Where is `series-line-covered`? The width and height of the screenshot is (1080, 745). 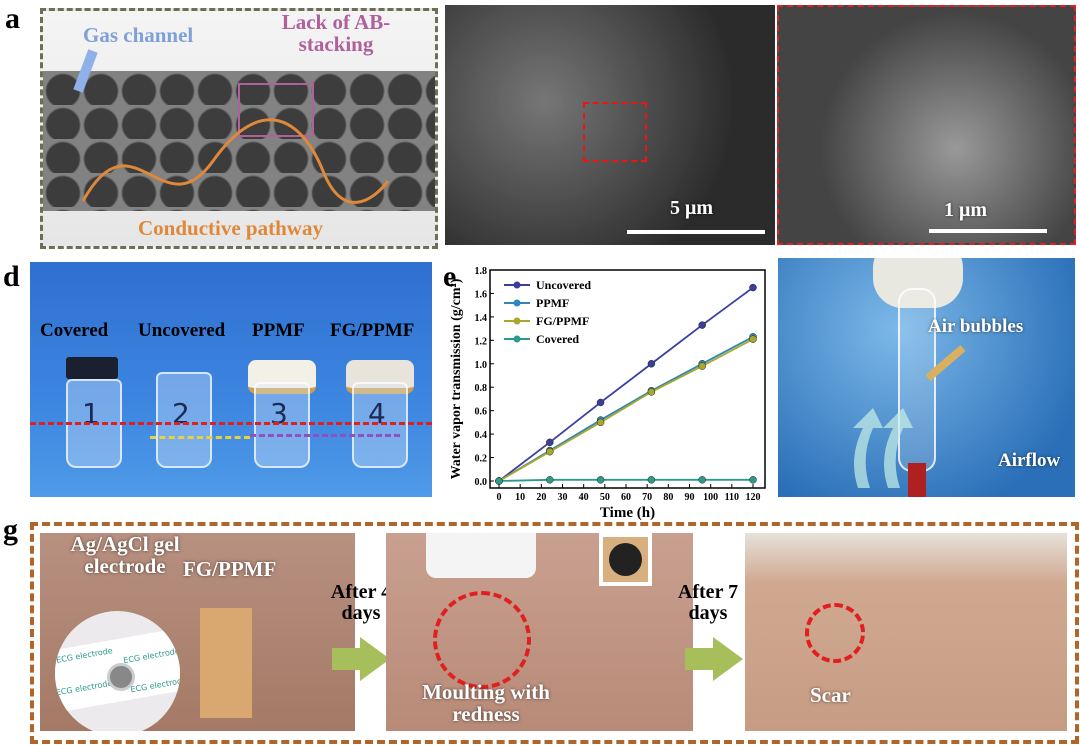
series-line-covered is located at coordinates (625, 480).